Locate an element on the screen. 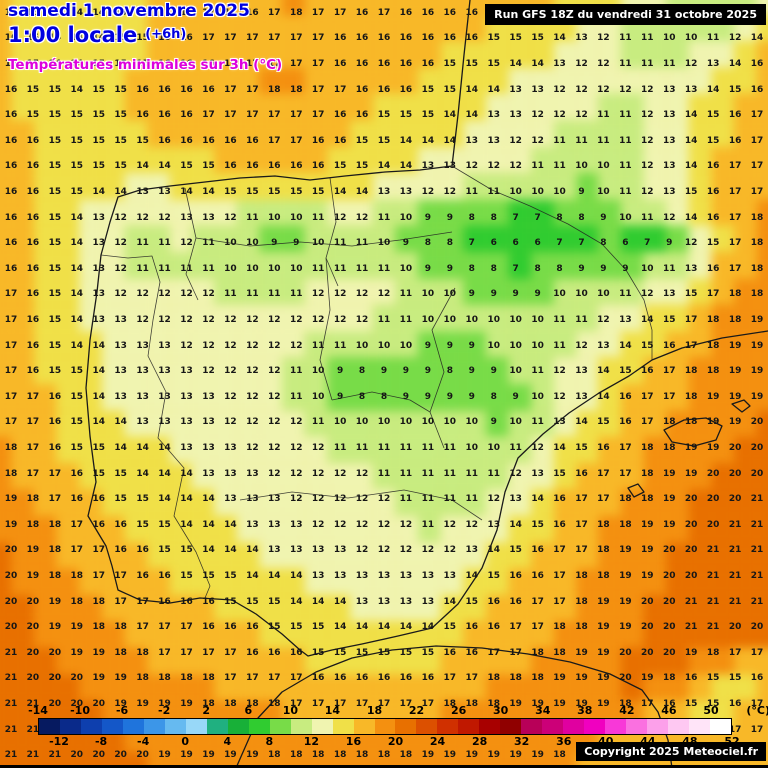 Image resolution: width=768 pixels, height=768 pixels. temp-value: 7 is located at coordinates (515, 268).